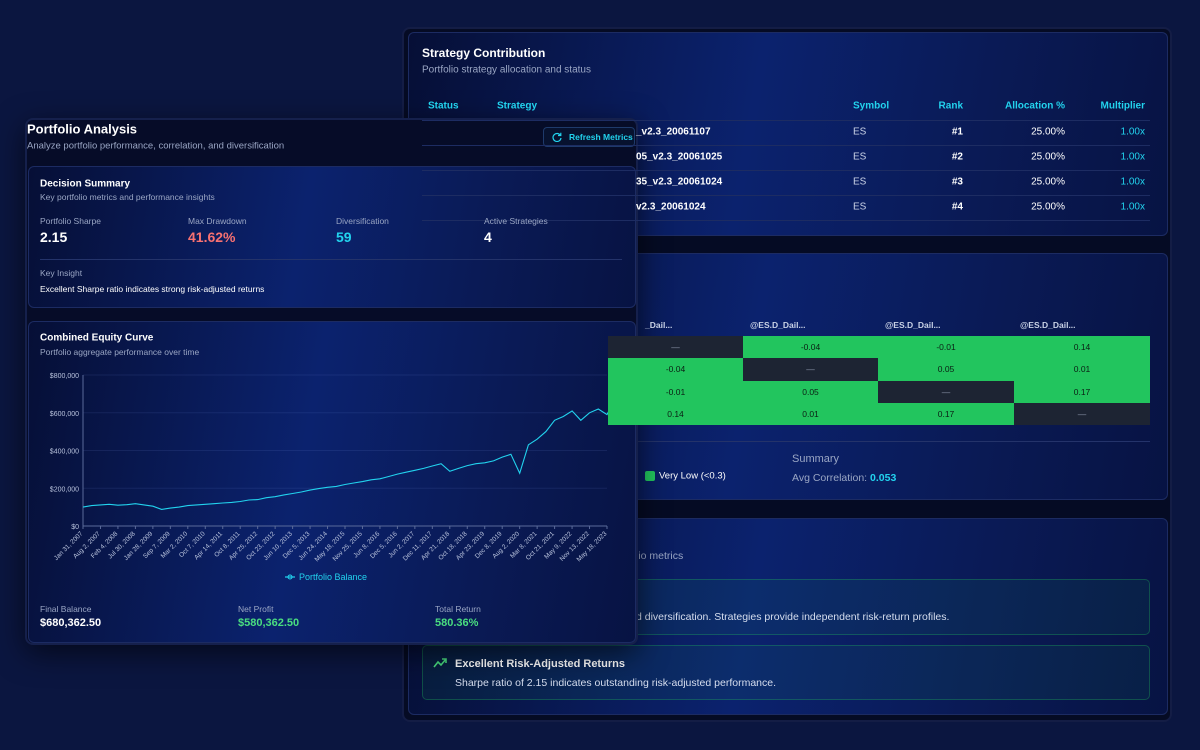  Describe the element at coordinates (957, 182) in the screenshot. I see `table-cell: #3` at that location.